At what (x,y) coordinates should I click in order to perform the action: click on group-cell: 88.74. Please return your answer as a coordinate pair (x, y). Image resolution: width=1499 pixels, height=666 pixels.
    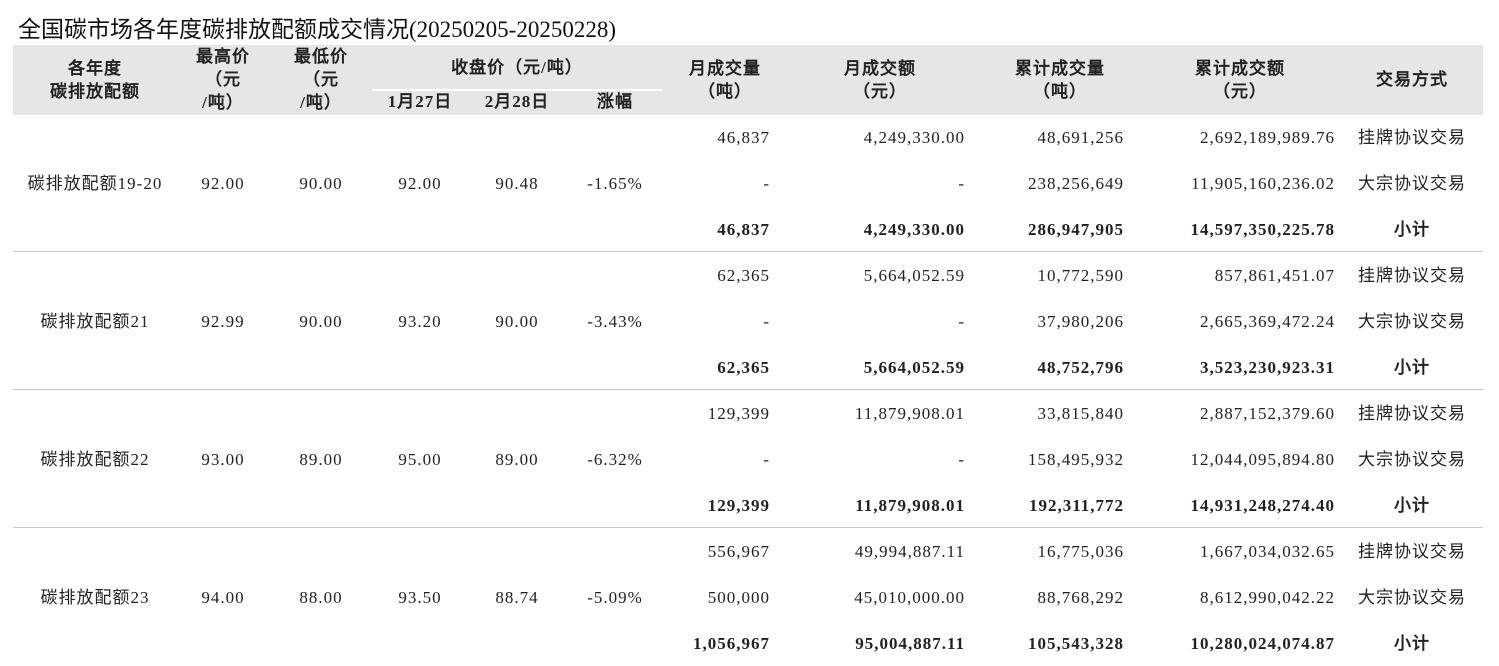
    Looking at the image, I should click on (517, 597).